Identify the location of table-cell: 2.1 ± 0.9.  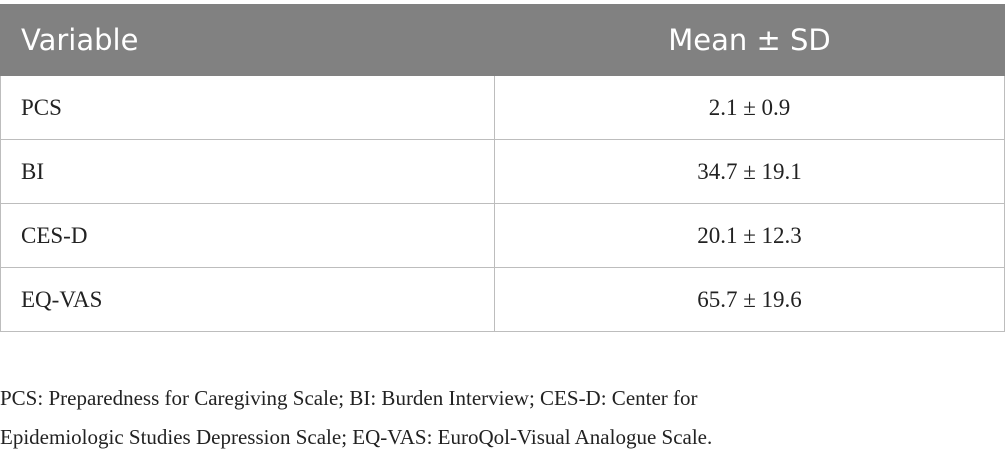
(749, 107).